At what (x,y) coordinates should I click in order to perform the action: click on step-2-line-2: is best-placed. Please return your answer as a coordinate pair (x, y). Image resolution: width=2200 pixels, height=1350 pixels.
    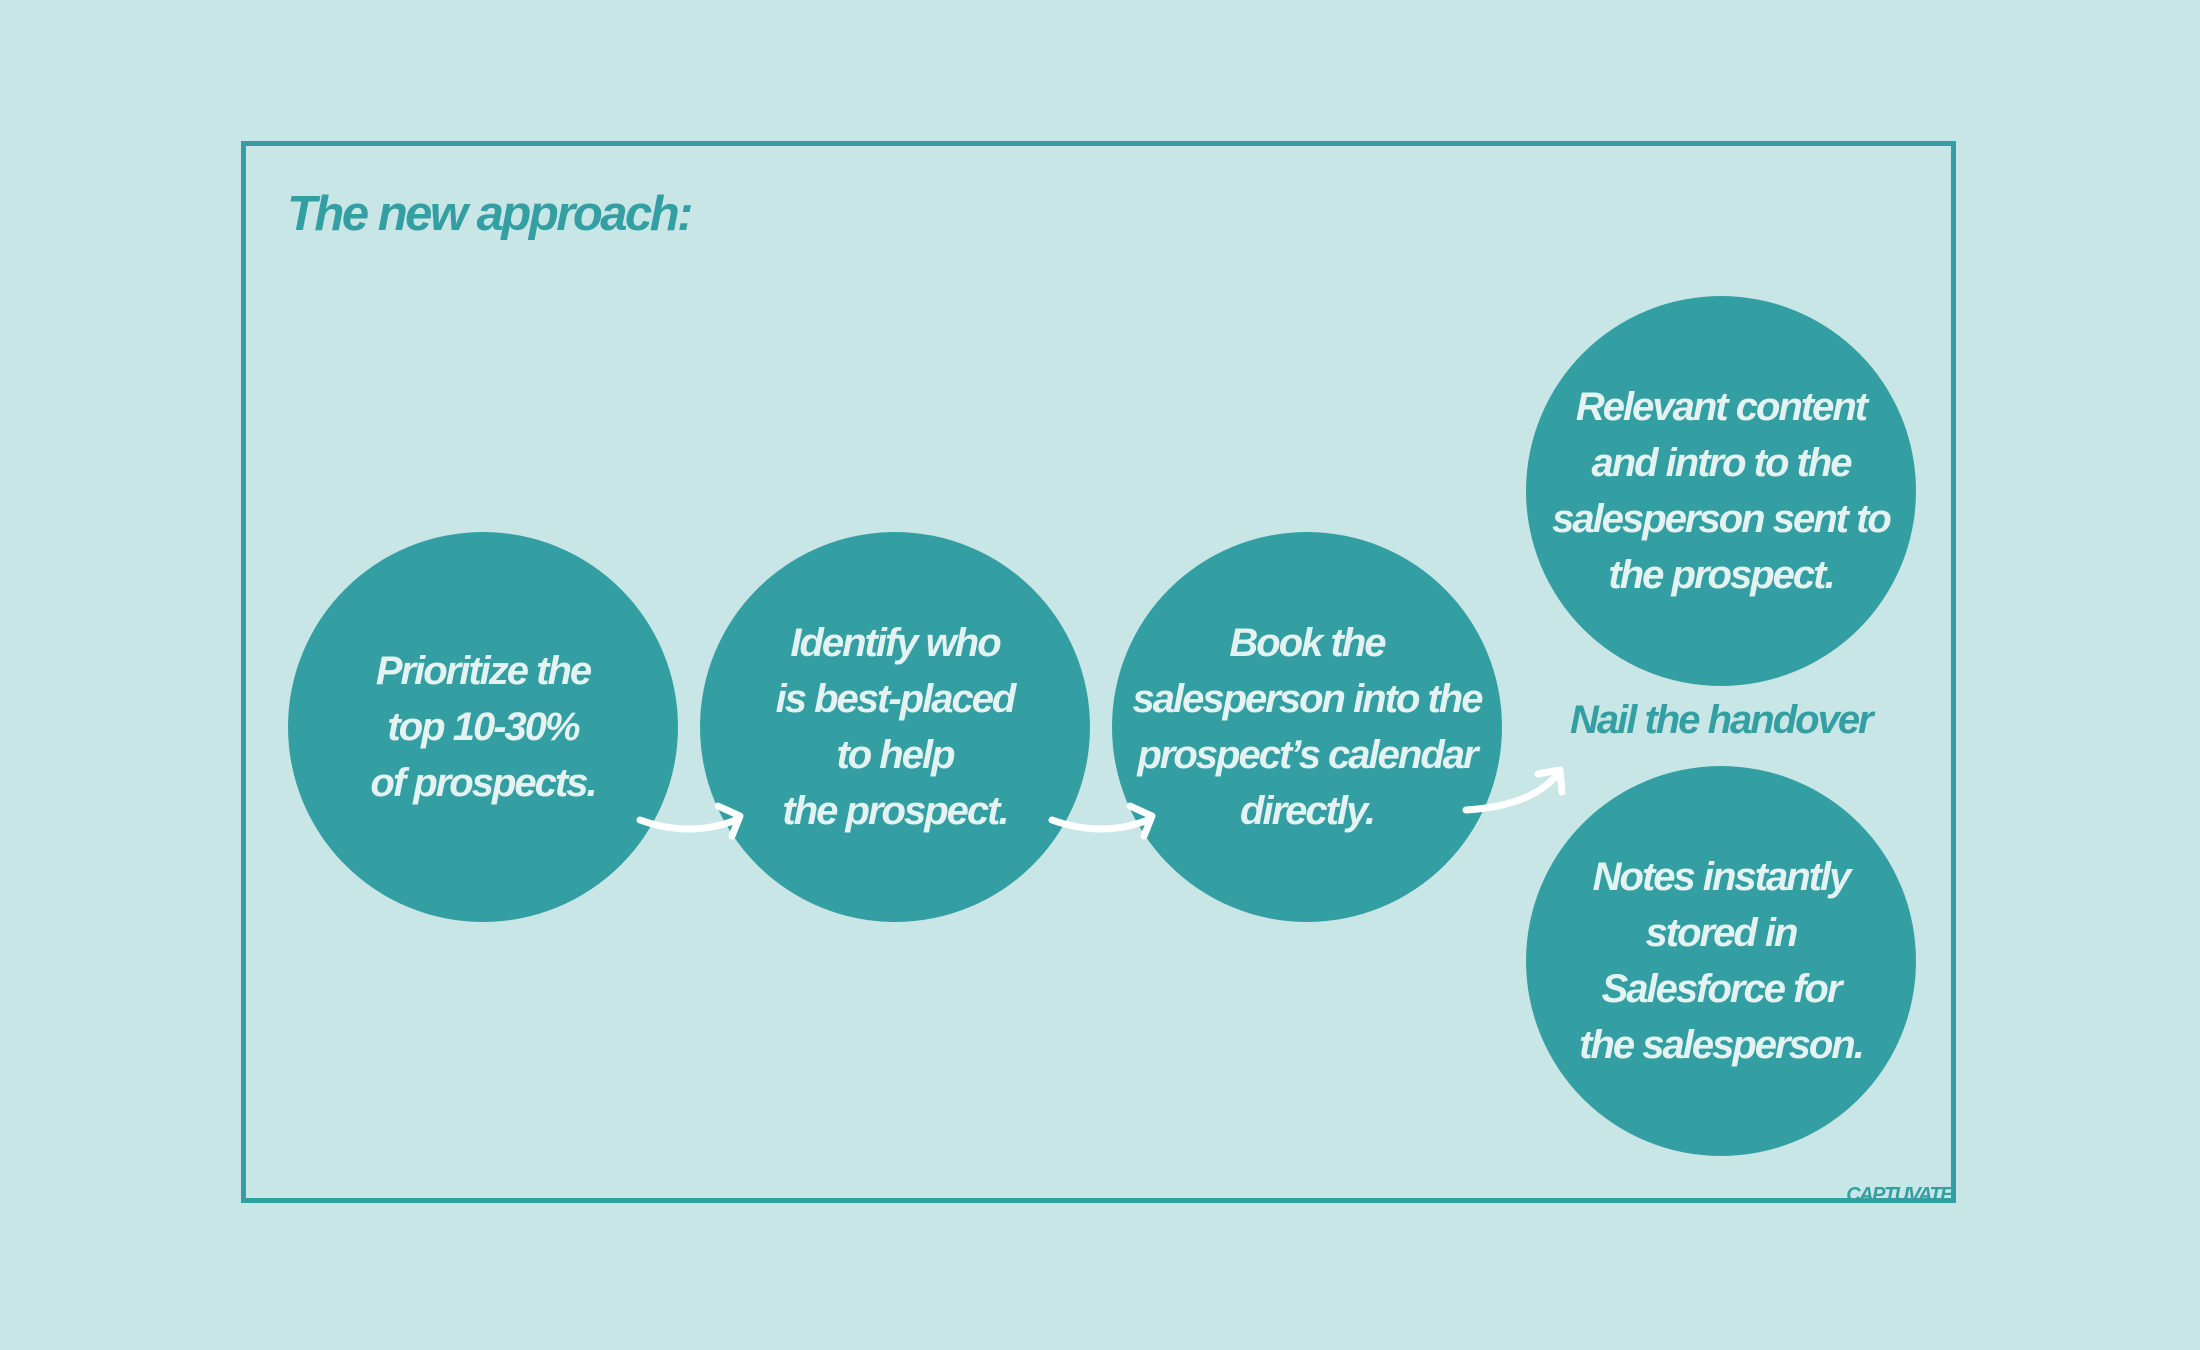
    Looking at the image, I should click on (896, 699).